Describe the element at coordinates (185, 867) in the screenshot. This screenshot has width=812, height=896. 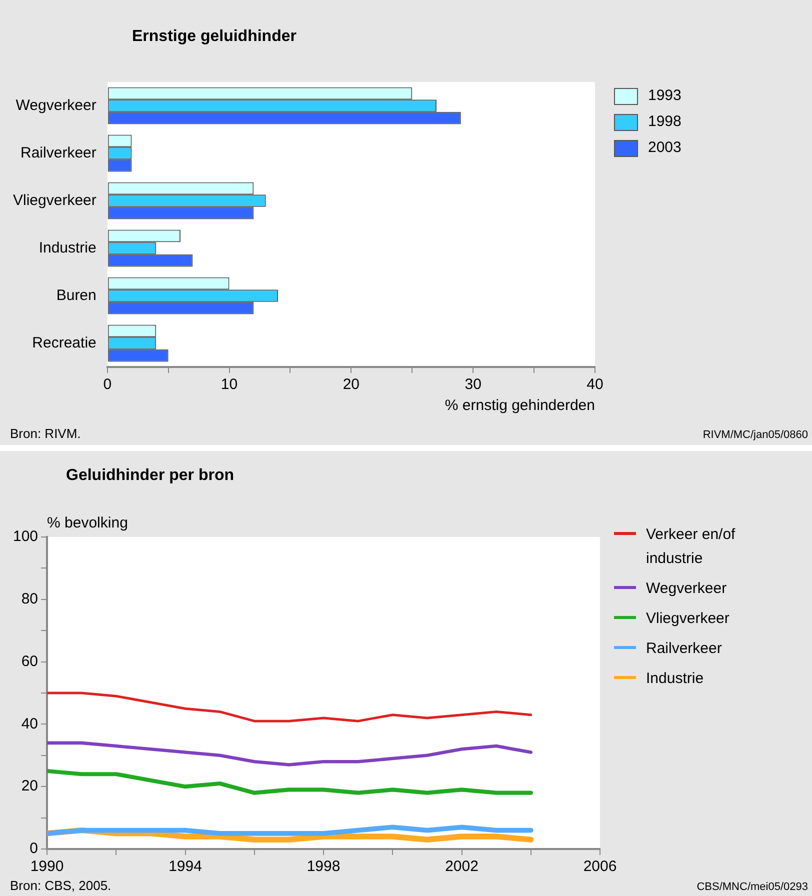
I see `x-tick-label: 1994` at that location.